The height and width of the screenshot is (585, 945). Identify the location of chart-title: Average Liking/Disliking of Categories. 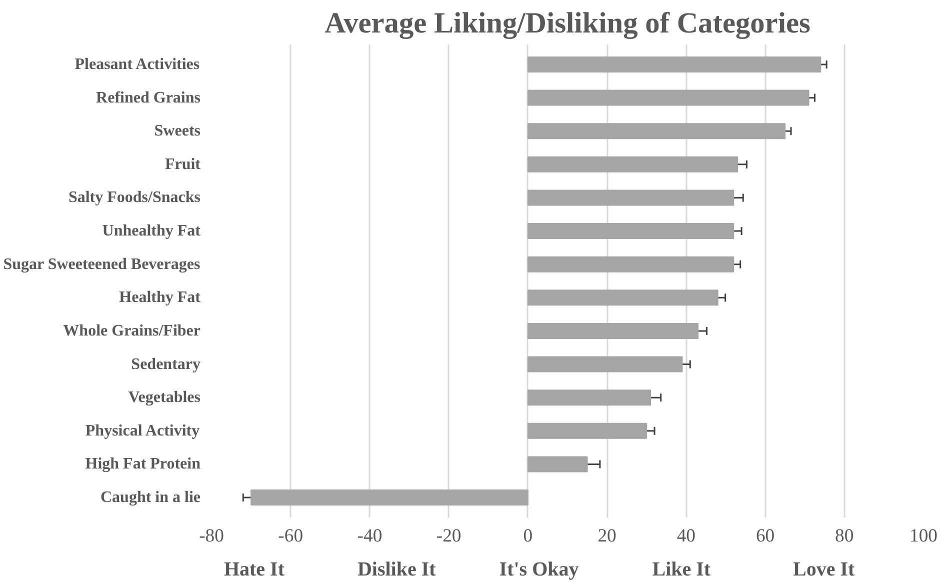
(567, 24).